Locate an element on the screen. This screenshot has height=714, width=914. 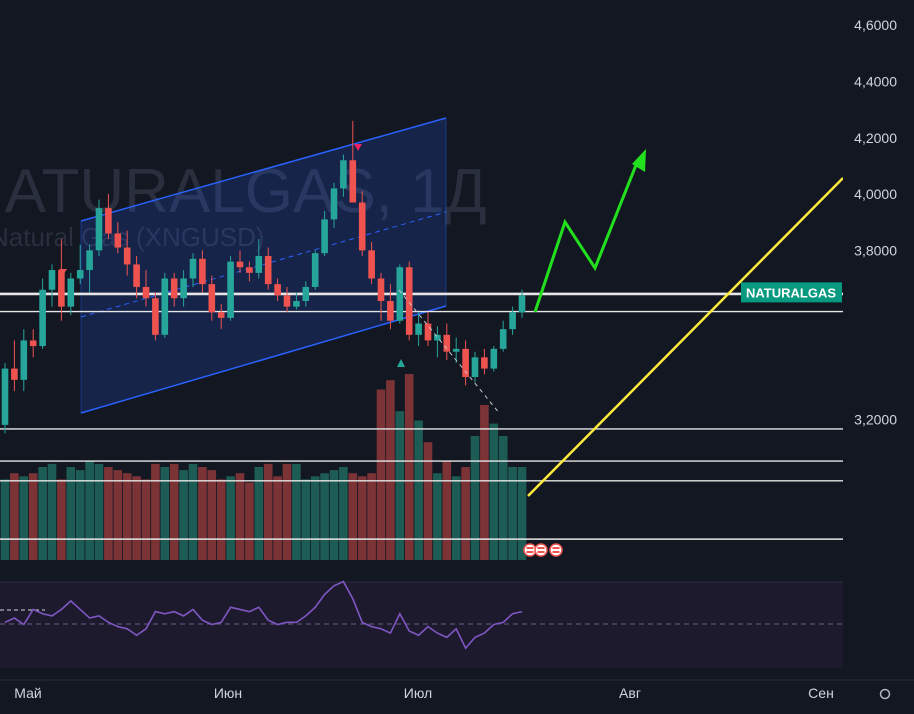
price-tick-label: 4,4000 is located at coordinates (875, 81).